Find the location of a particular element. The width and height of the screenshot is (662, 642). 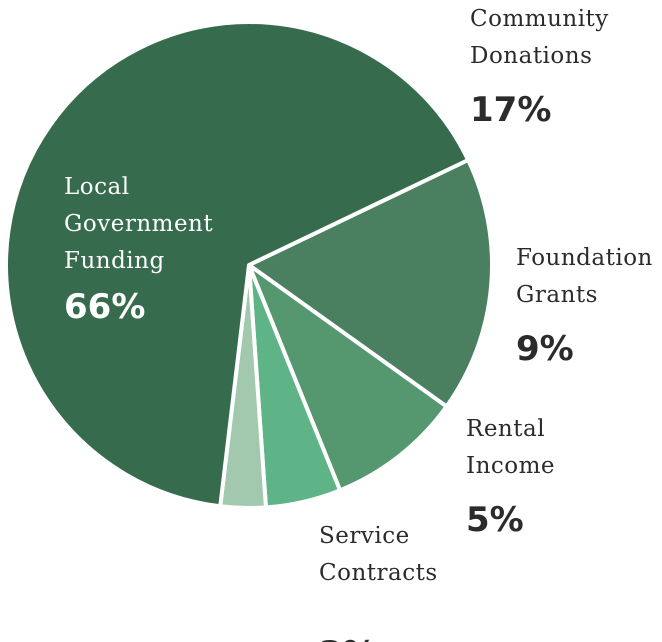

slice-label-line: Donations is located at coordinates (531, 56).